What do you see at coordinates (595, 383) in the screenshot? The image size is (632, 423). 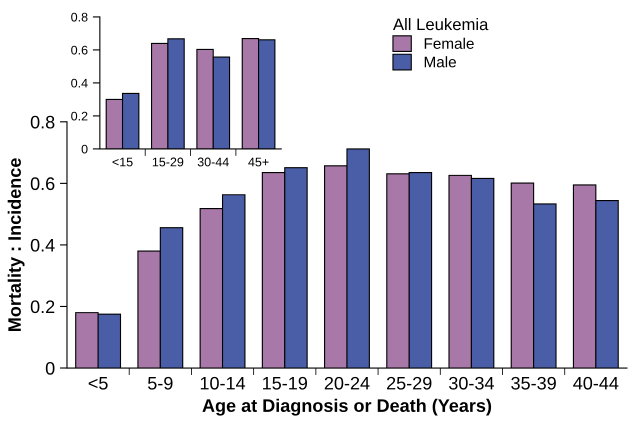 I see `x-tick-label: 40-44` at bounding box center [595, 383].